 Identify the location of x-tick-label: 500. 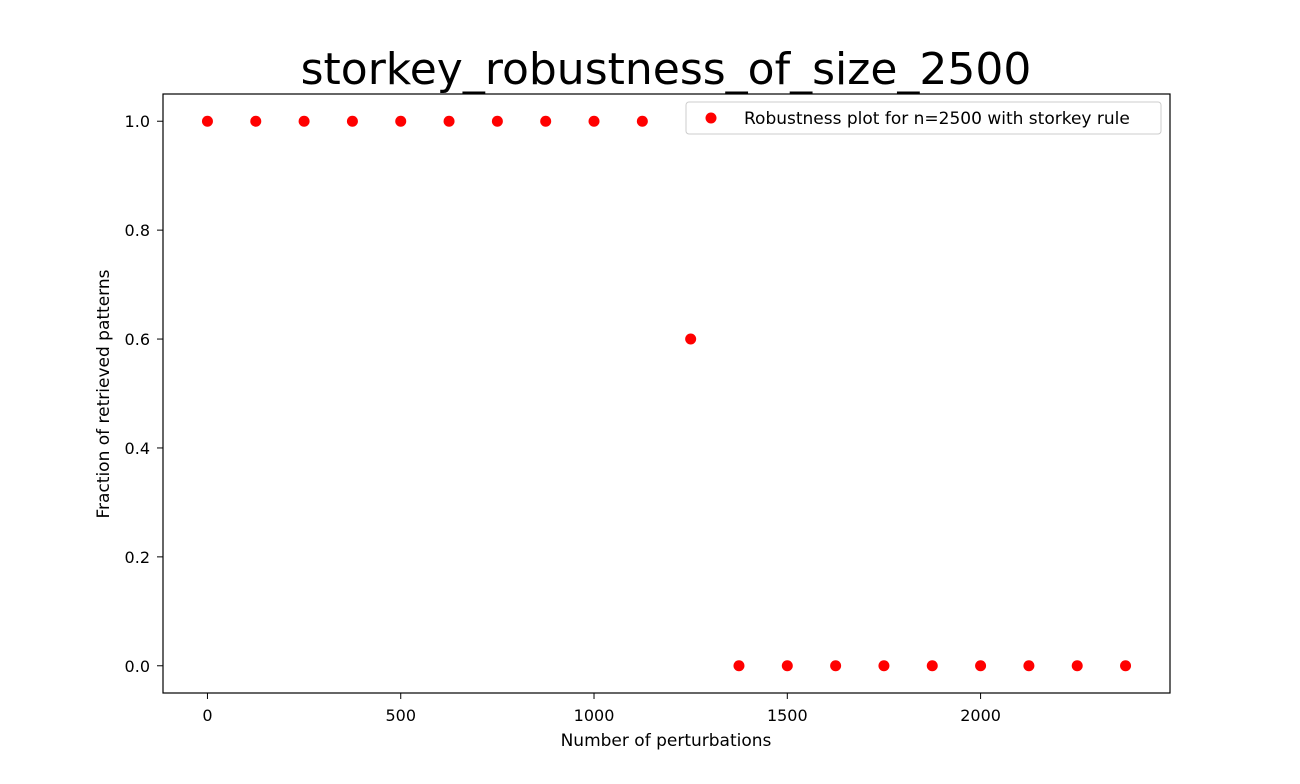
(400, 715).